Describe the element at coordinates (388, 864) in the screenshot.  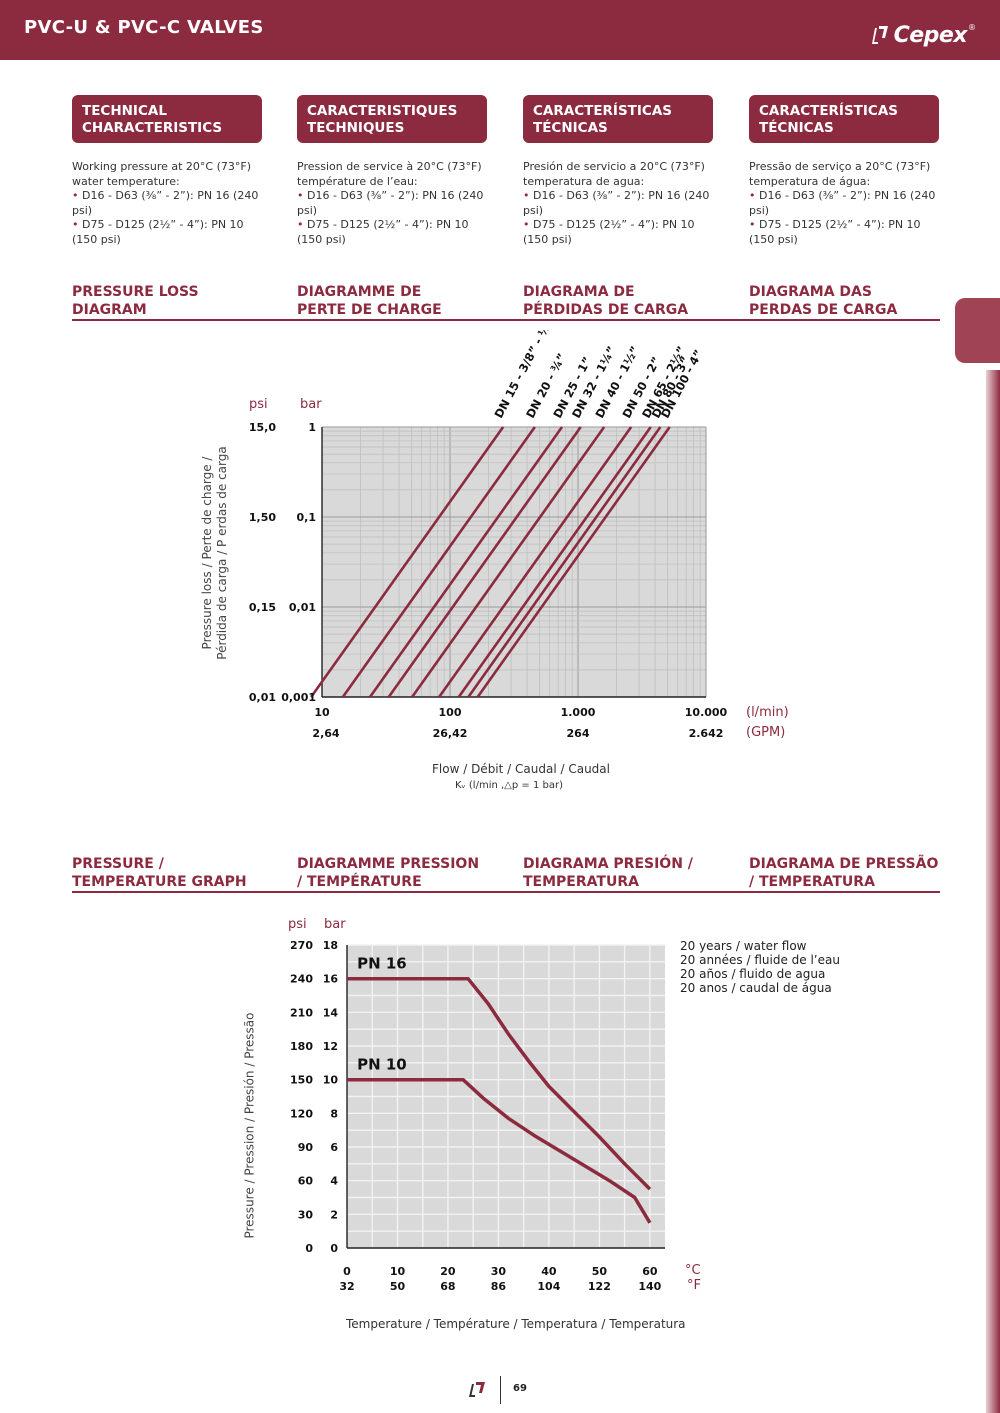
I see `pt-heading-line: DIAGRAMME PRESSION` at that location.